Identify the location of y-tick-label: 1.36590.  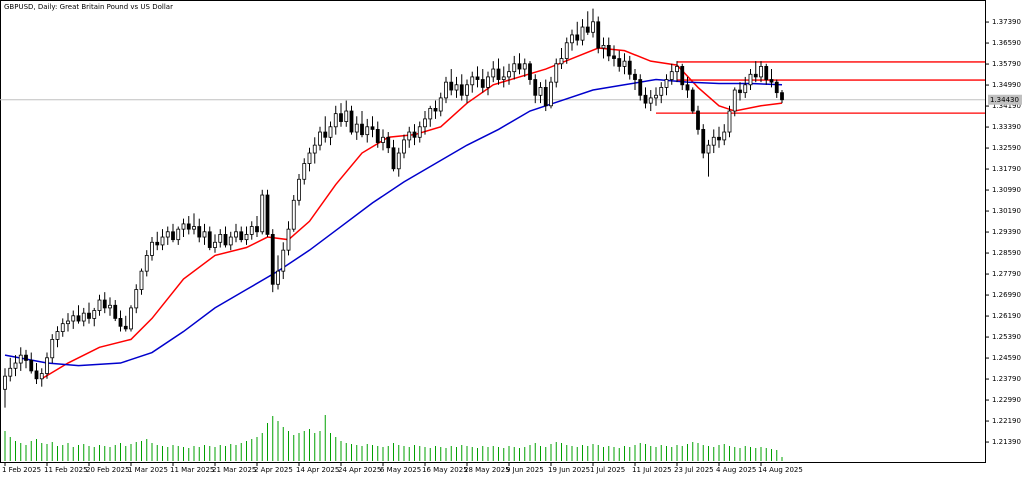
(1006, 43).